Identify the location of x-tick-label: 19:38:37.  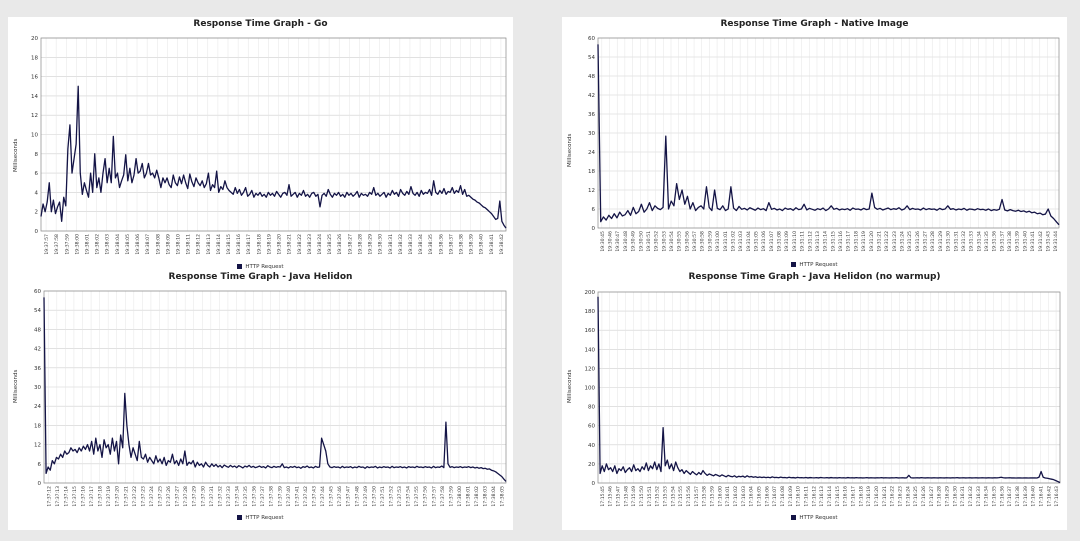
(451, 244).